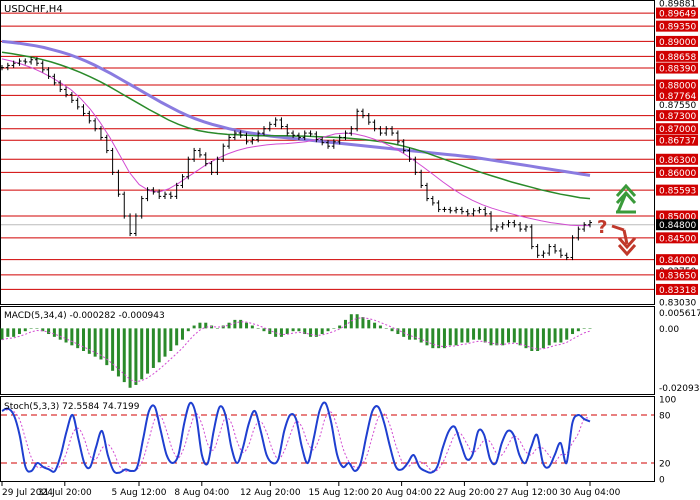 This screenshot has width=700, height=500. I want to click on price-label: 0.84500, so click(677, 238).